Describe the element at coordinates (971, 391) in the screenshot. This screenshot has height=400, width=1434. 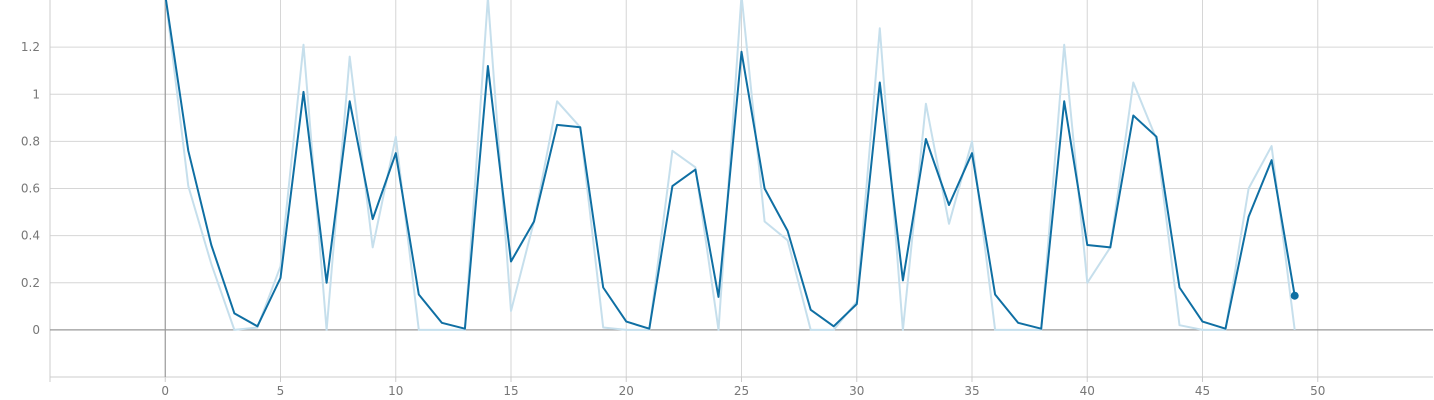
I see `x-tick-label: 35` at that location.